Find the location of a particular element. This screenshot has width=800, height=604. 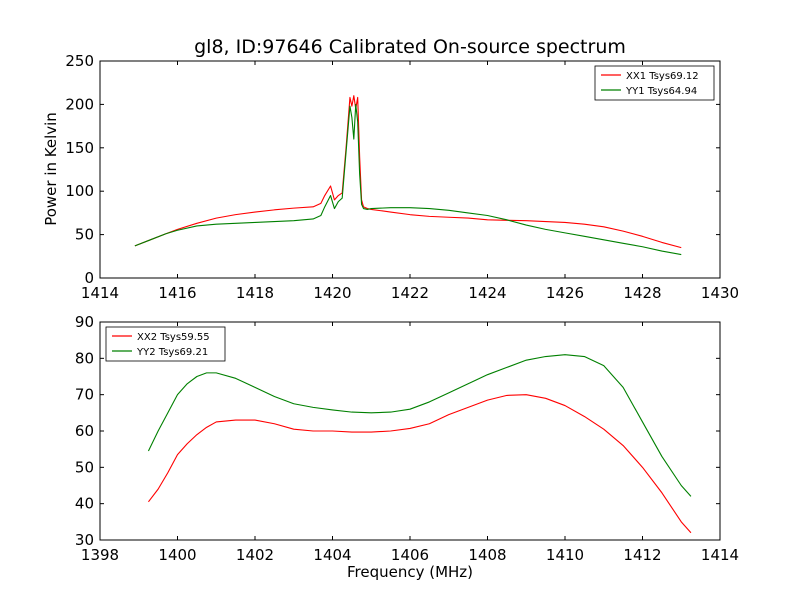

top-y-axis-label: Power in Kelvin is located at coordinates (51, 169).